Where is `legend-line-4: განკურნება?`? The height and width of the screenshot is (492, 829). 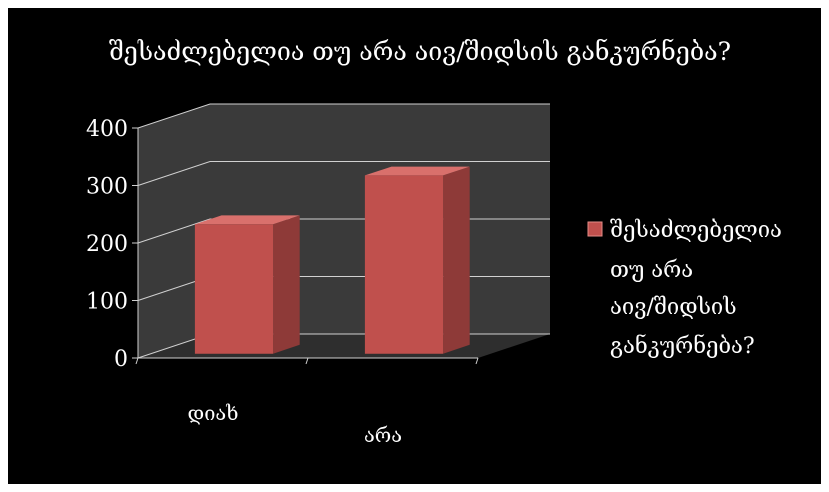
legend-line-4: განკურნება? is located at coordinates (682, 346).